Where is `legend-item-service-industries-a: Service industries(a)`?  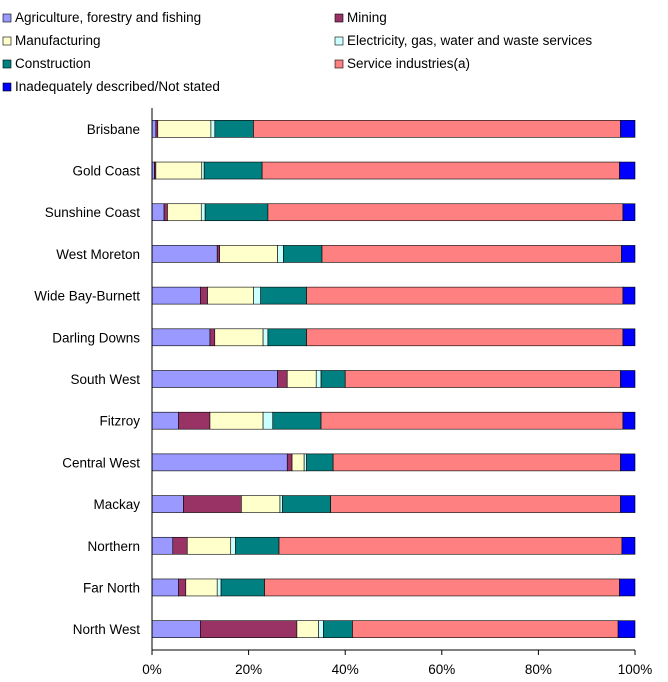
legend-item-service-industries-a: Service industries(a) is located at coordinates (402, 63).